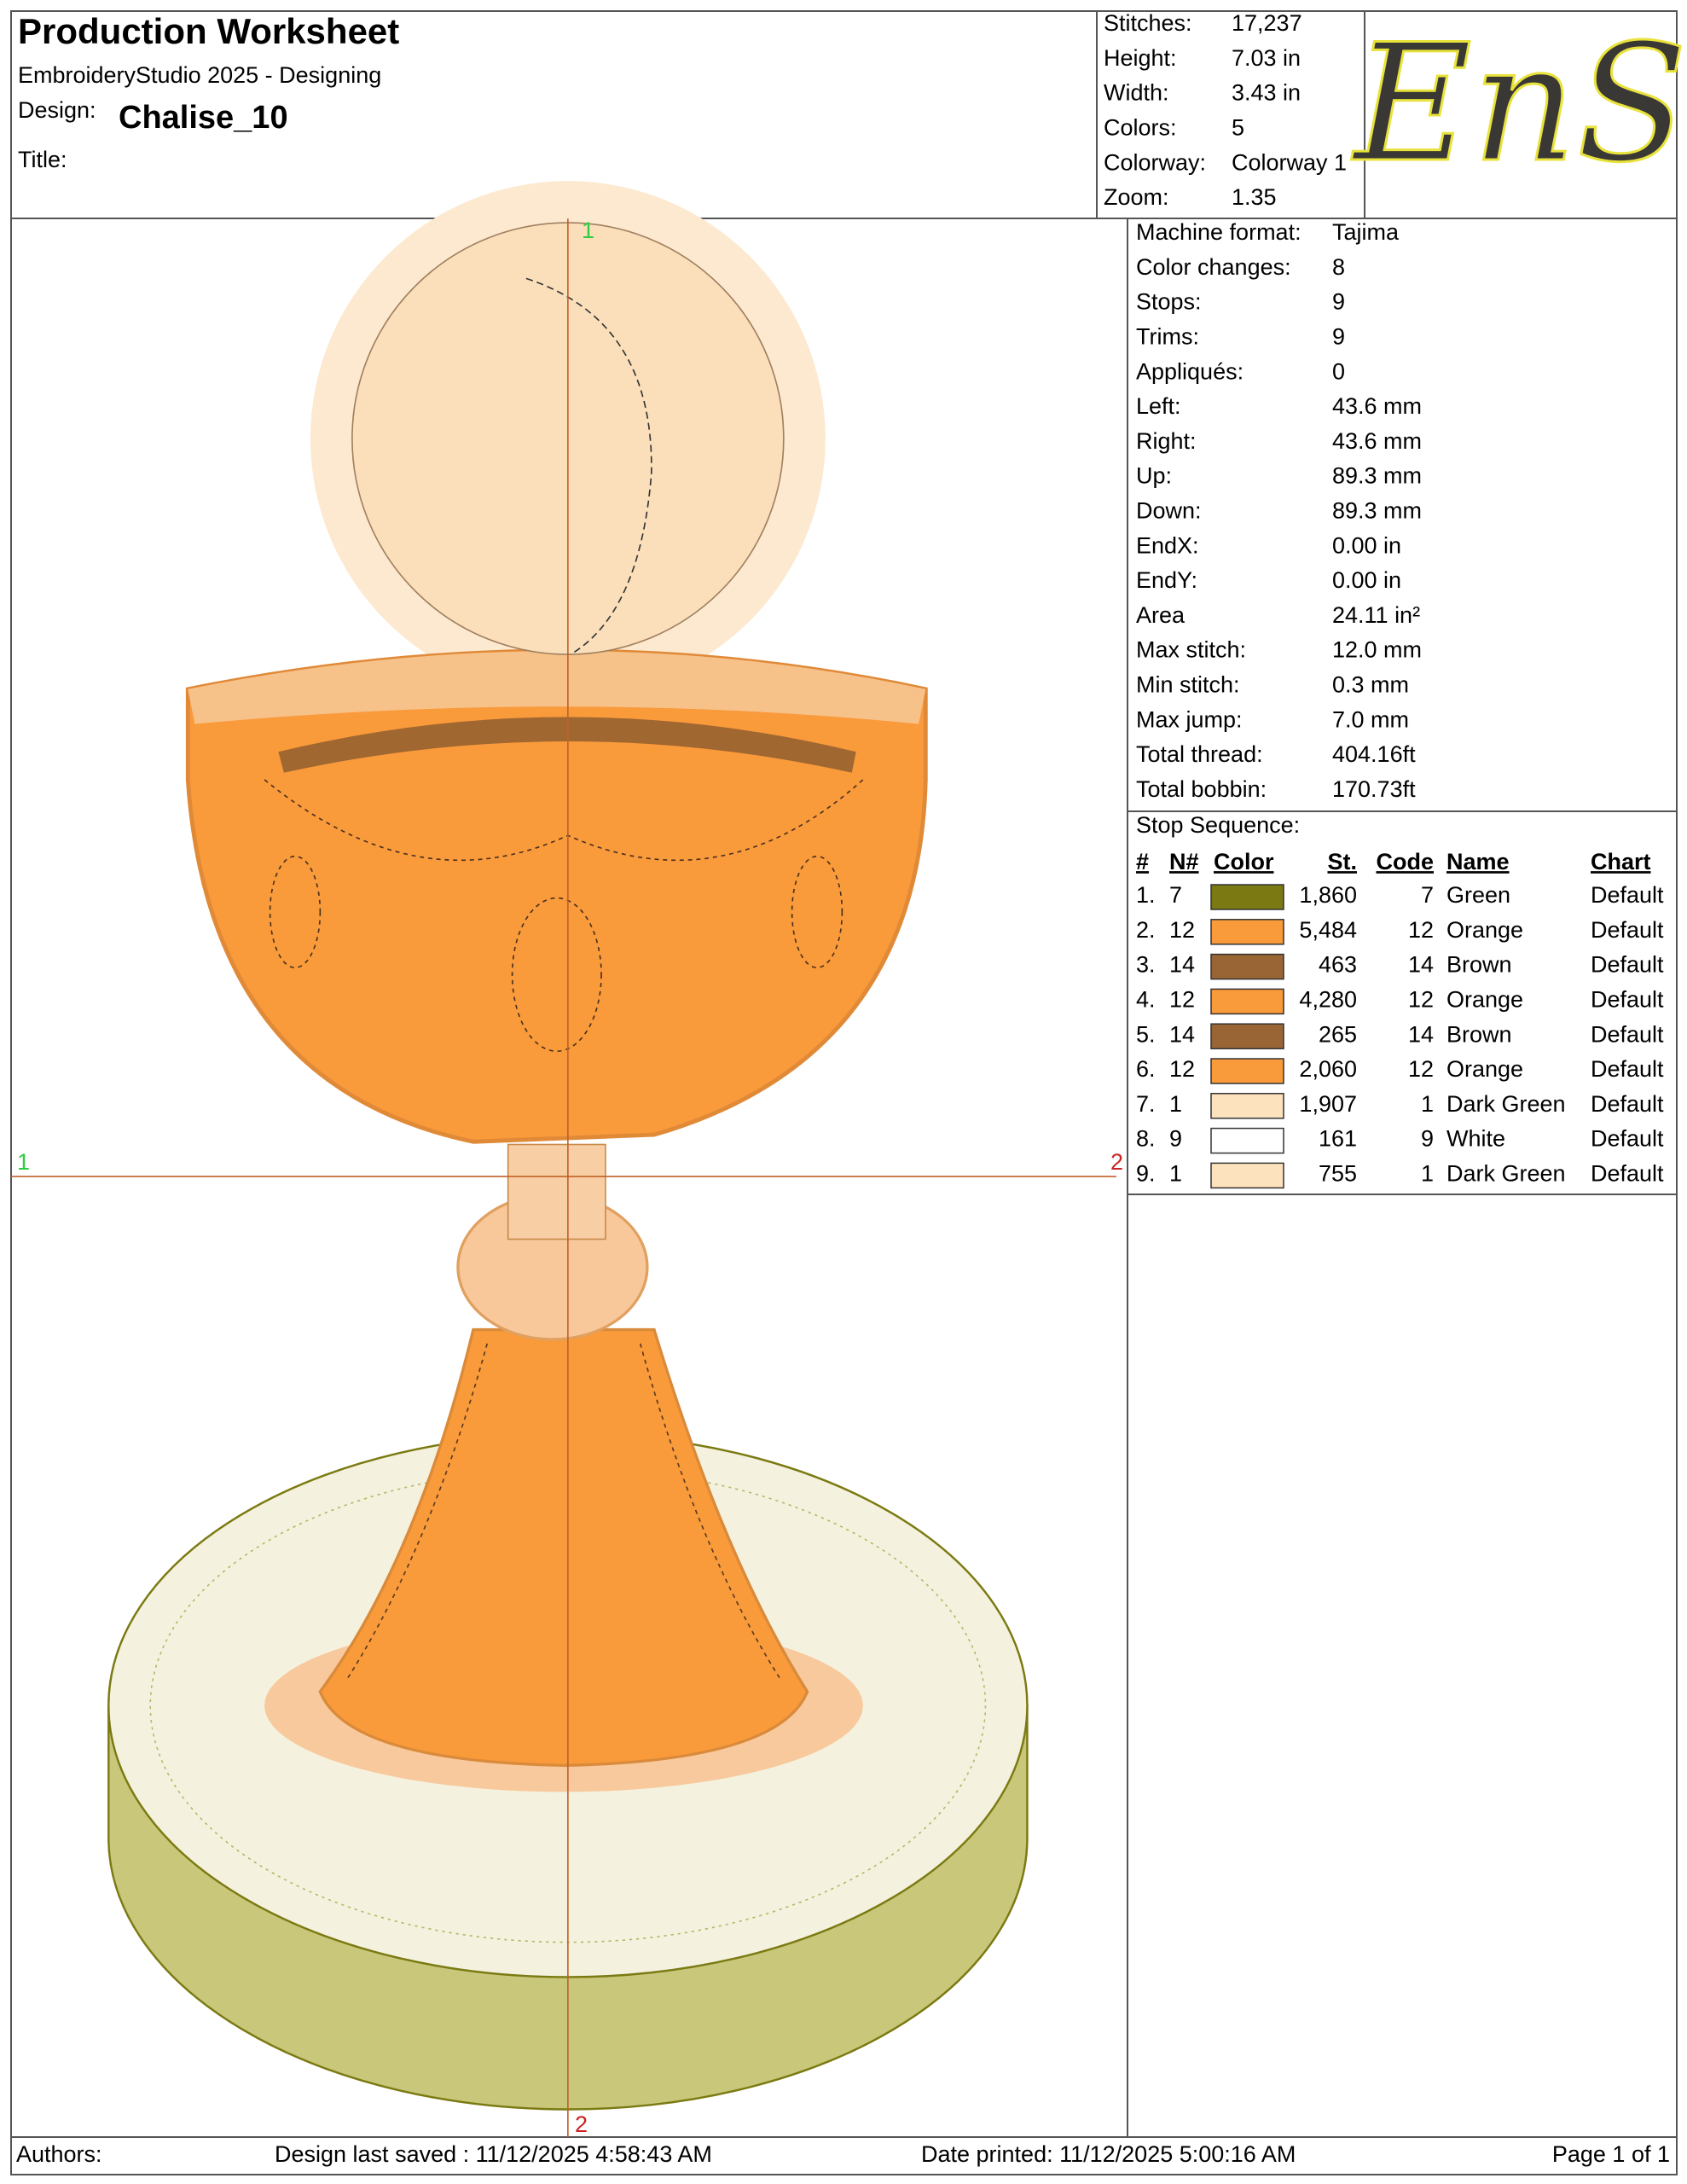  What do you see at coordinates (1377, 650) in the screenshot?
I see `stat-value: 12.0 mm` at bounding box center [1377, 650].